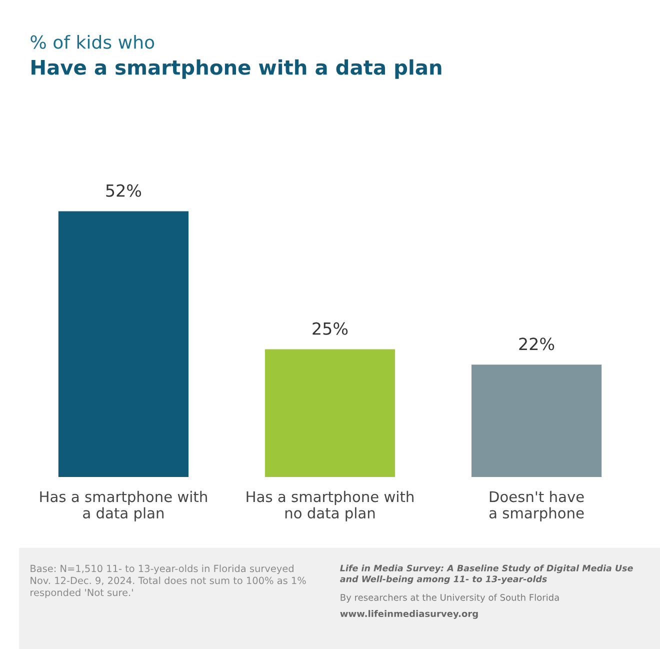 This screenshot has width=660, height=649. Describe the element at coordinates (124, 190) in the screenshot. I see `data-label: 52%` at that location.